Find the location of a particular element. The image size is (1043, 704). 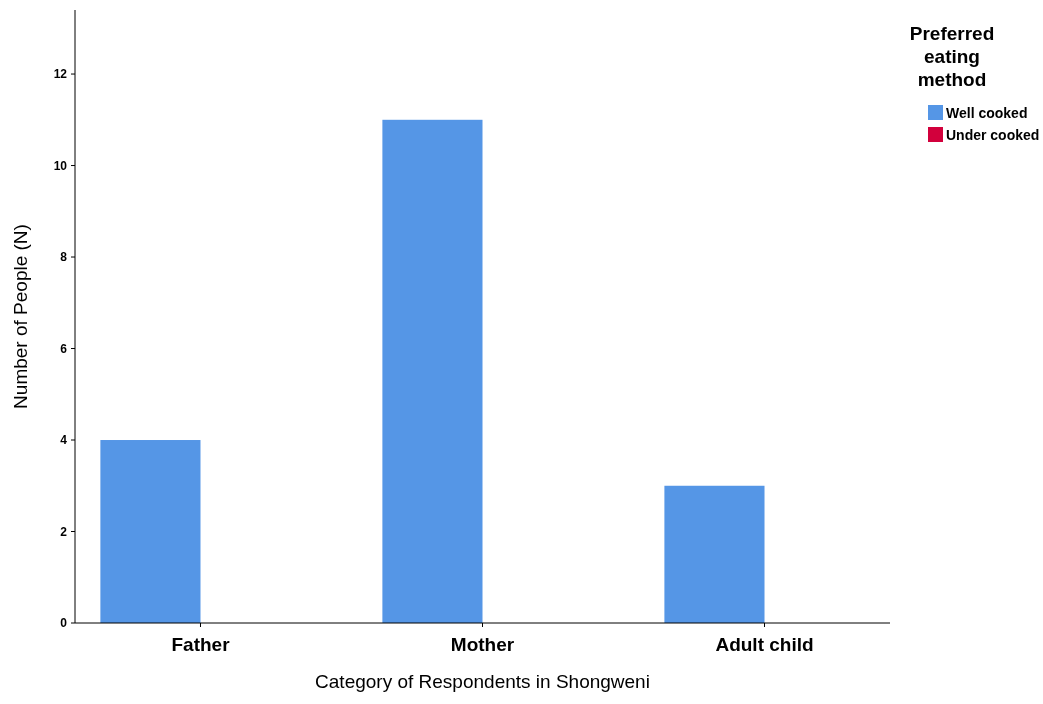

legend-title: Preferred eating method is located at coordinates (952, 56).